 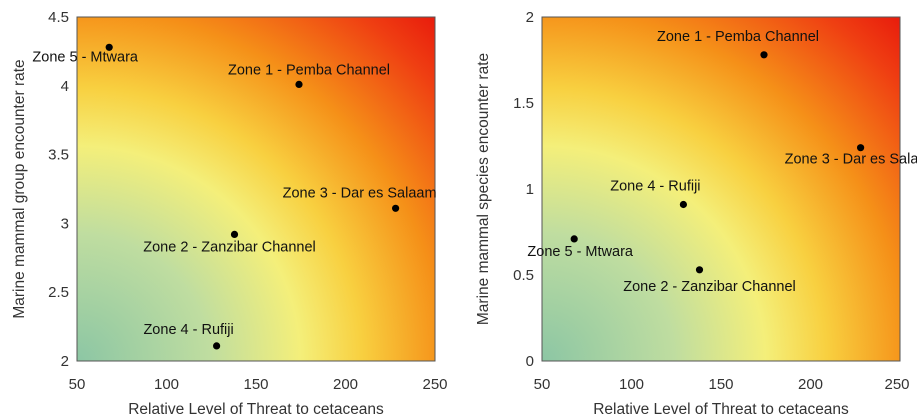 What do you see at coordinates (65, 86) in the screenshot?
I see `y-tick-left-4: 4` at bounding box center [65, 86].